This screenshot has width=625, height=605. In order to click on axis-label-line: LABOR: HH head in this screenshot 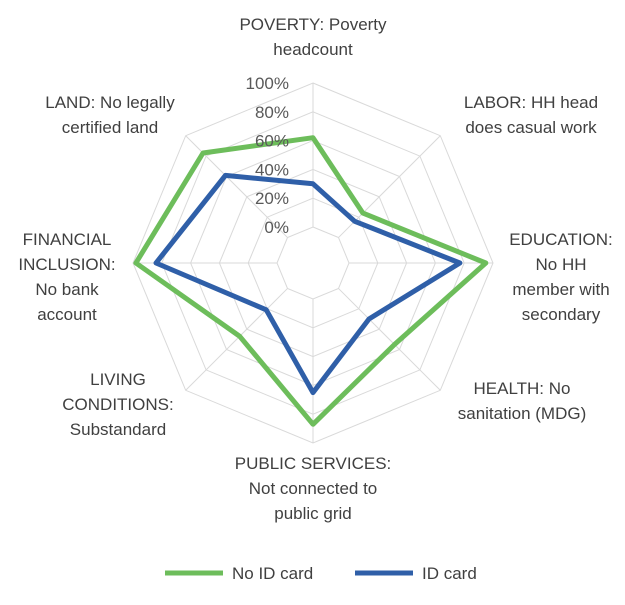, I will do `click(531, 102)`.